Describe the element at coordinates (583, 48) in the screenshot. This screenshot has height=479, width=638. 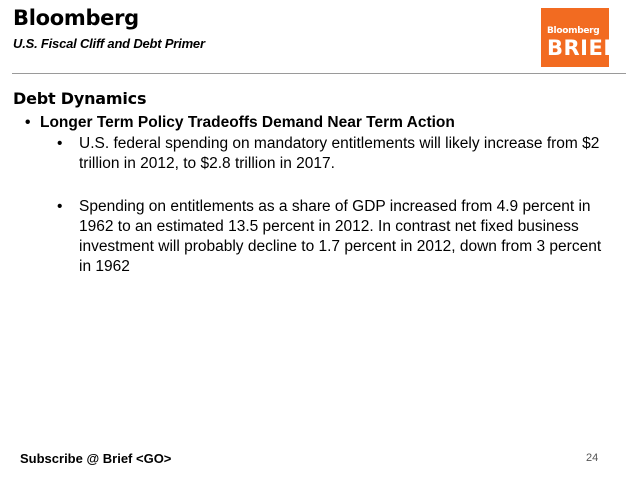
I see `logo-main-text: BRIEF` at that location.